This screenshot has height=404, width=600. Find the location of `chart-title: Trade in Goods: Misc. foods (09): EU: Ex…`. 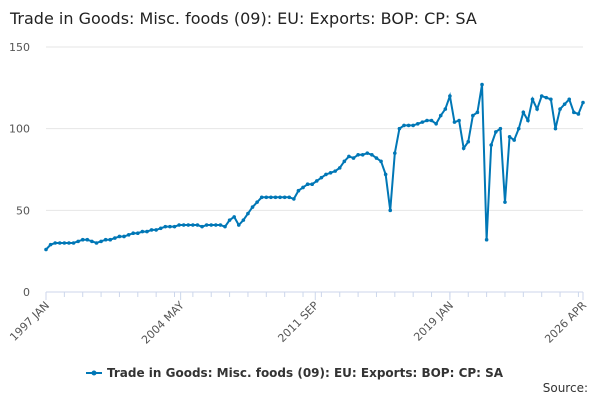

chart-title: Trade in Goods: Misc. foods (09): EU: Ex… is located at coordinates (243, 18).